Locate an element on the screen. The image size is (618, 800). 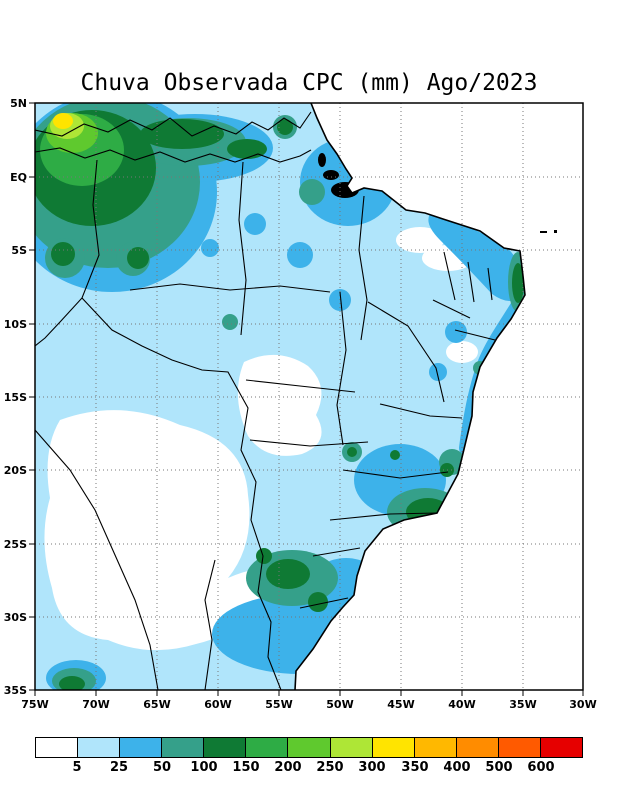
lat-label: 10S is located at coordinates (15, 324).